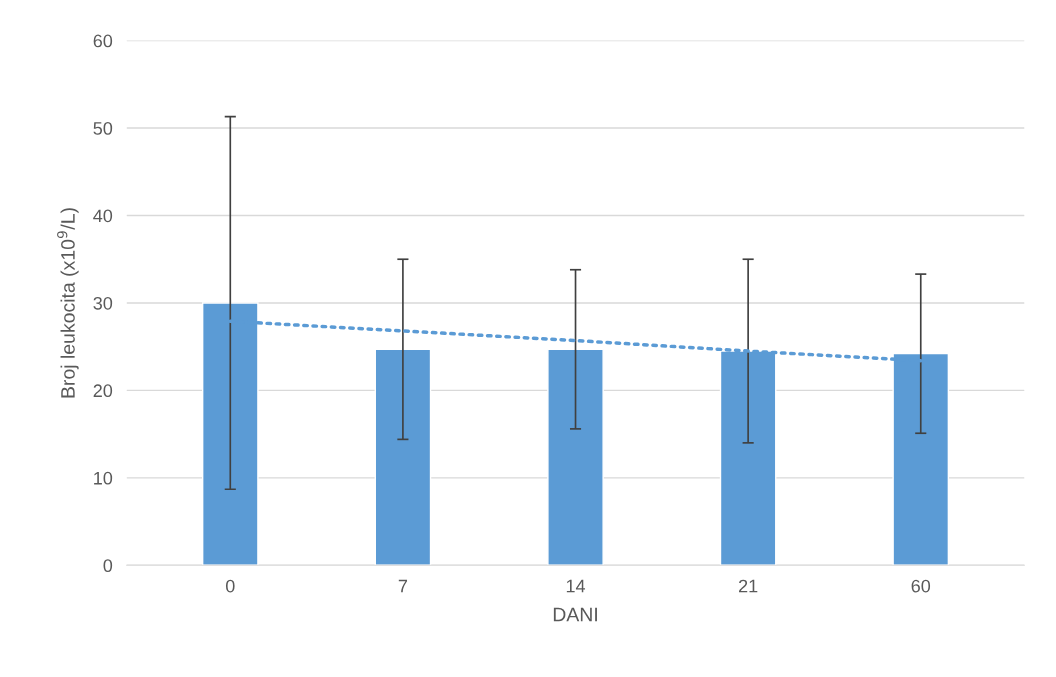 The width and height of the screenshot is (1056, 677). Describe the element at coordinates (103, 478) in the screenshot. I see `y-tick-label: 10` at that location.